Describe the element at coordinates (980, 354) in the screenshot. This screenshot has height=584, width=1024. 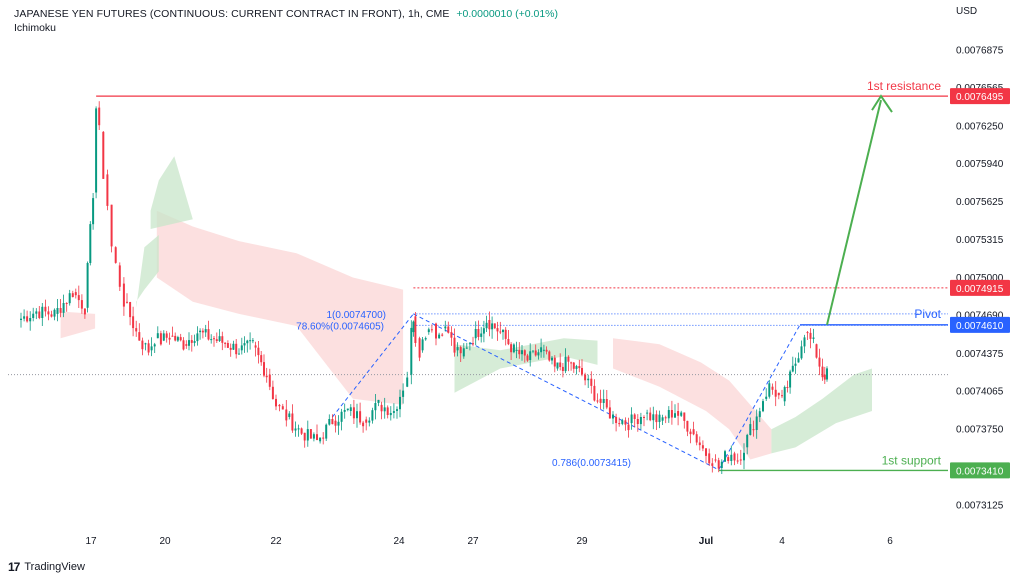
I see `y-tick-label: 0.0074375` at that location.